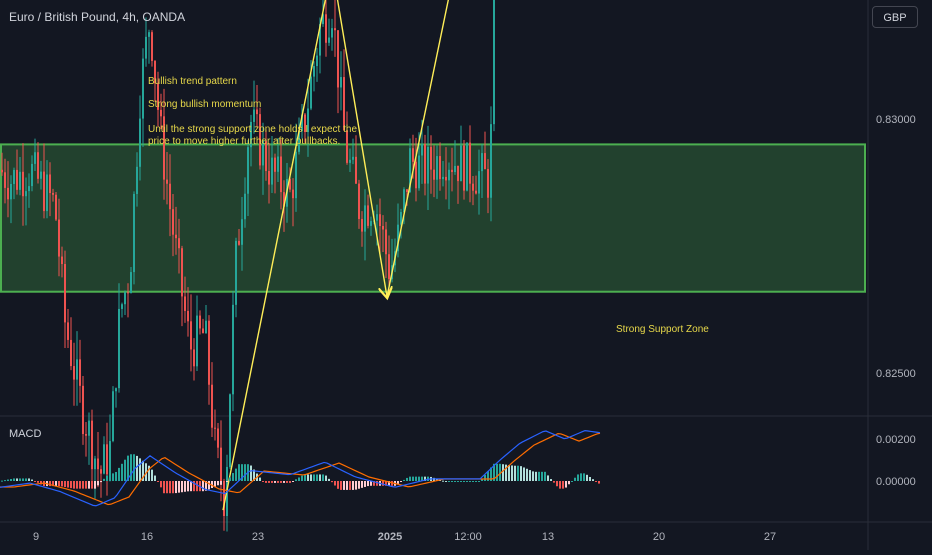 The width and height of the screenshot is (932, 555). What do you see at coordinates (274, 255) in the screenshot?
I see `trend-arrow` at bounding box center [274, 255].